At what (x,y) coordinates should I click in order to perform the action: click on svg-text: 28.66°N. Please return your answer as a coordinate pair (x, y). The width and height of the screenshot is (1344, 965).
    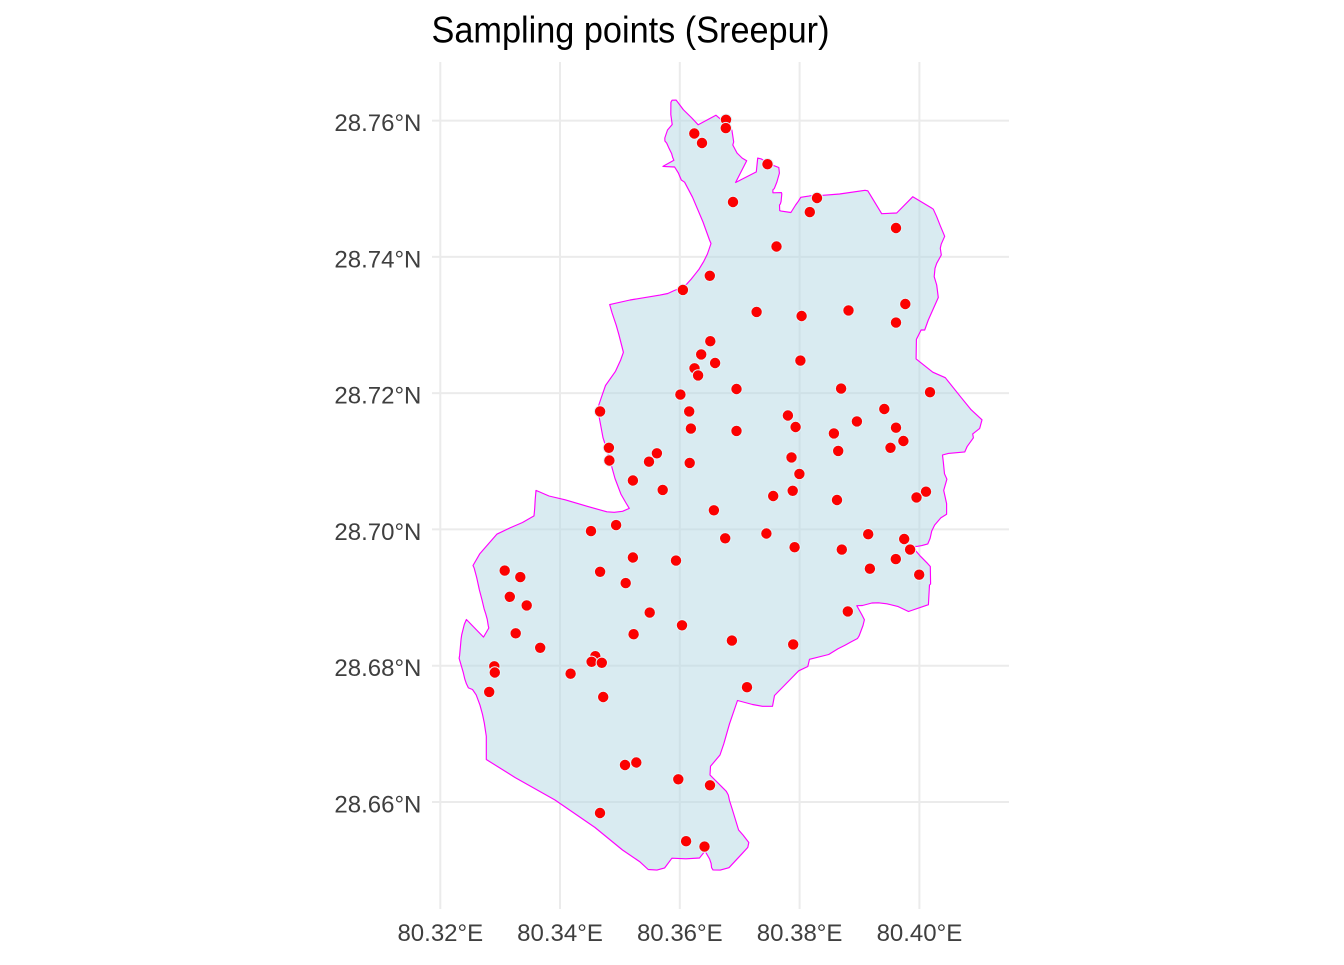
    Looking at the image, I should click on (377, 804).